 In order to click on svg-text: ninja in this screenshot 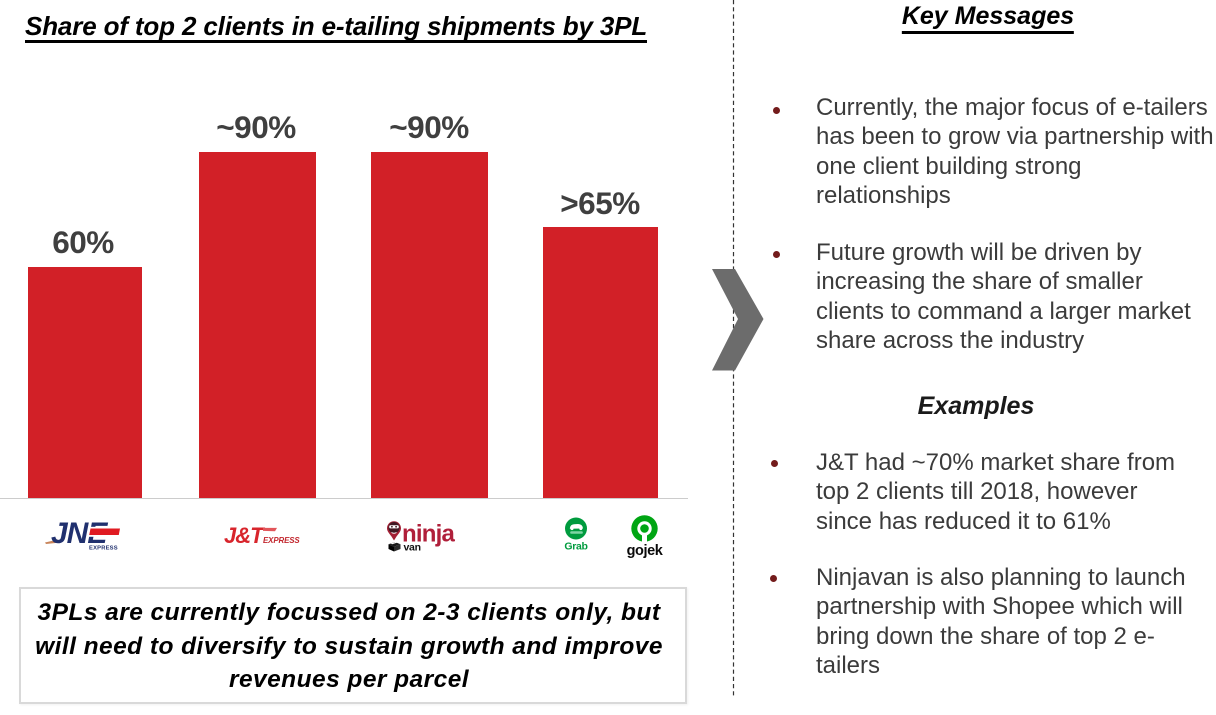, I will do `click(428, 534)`.